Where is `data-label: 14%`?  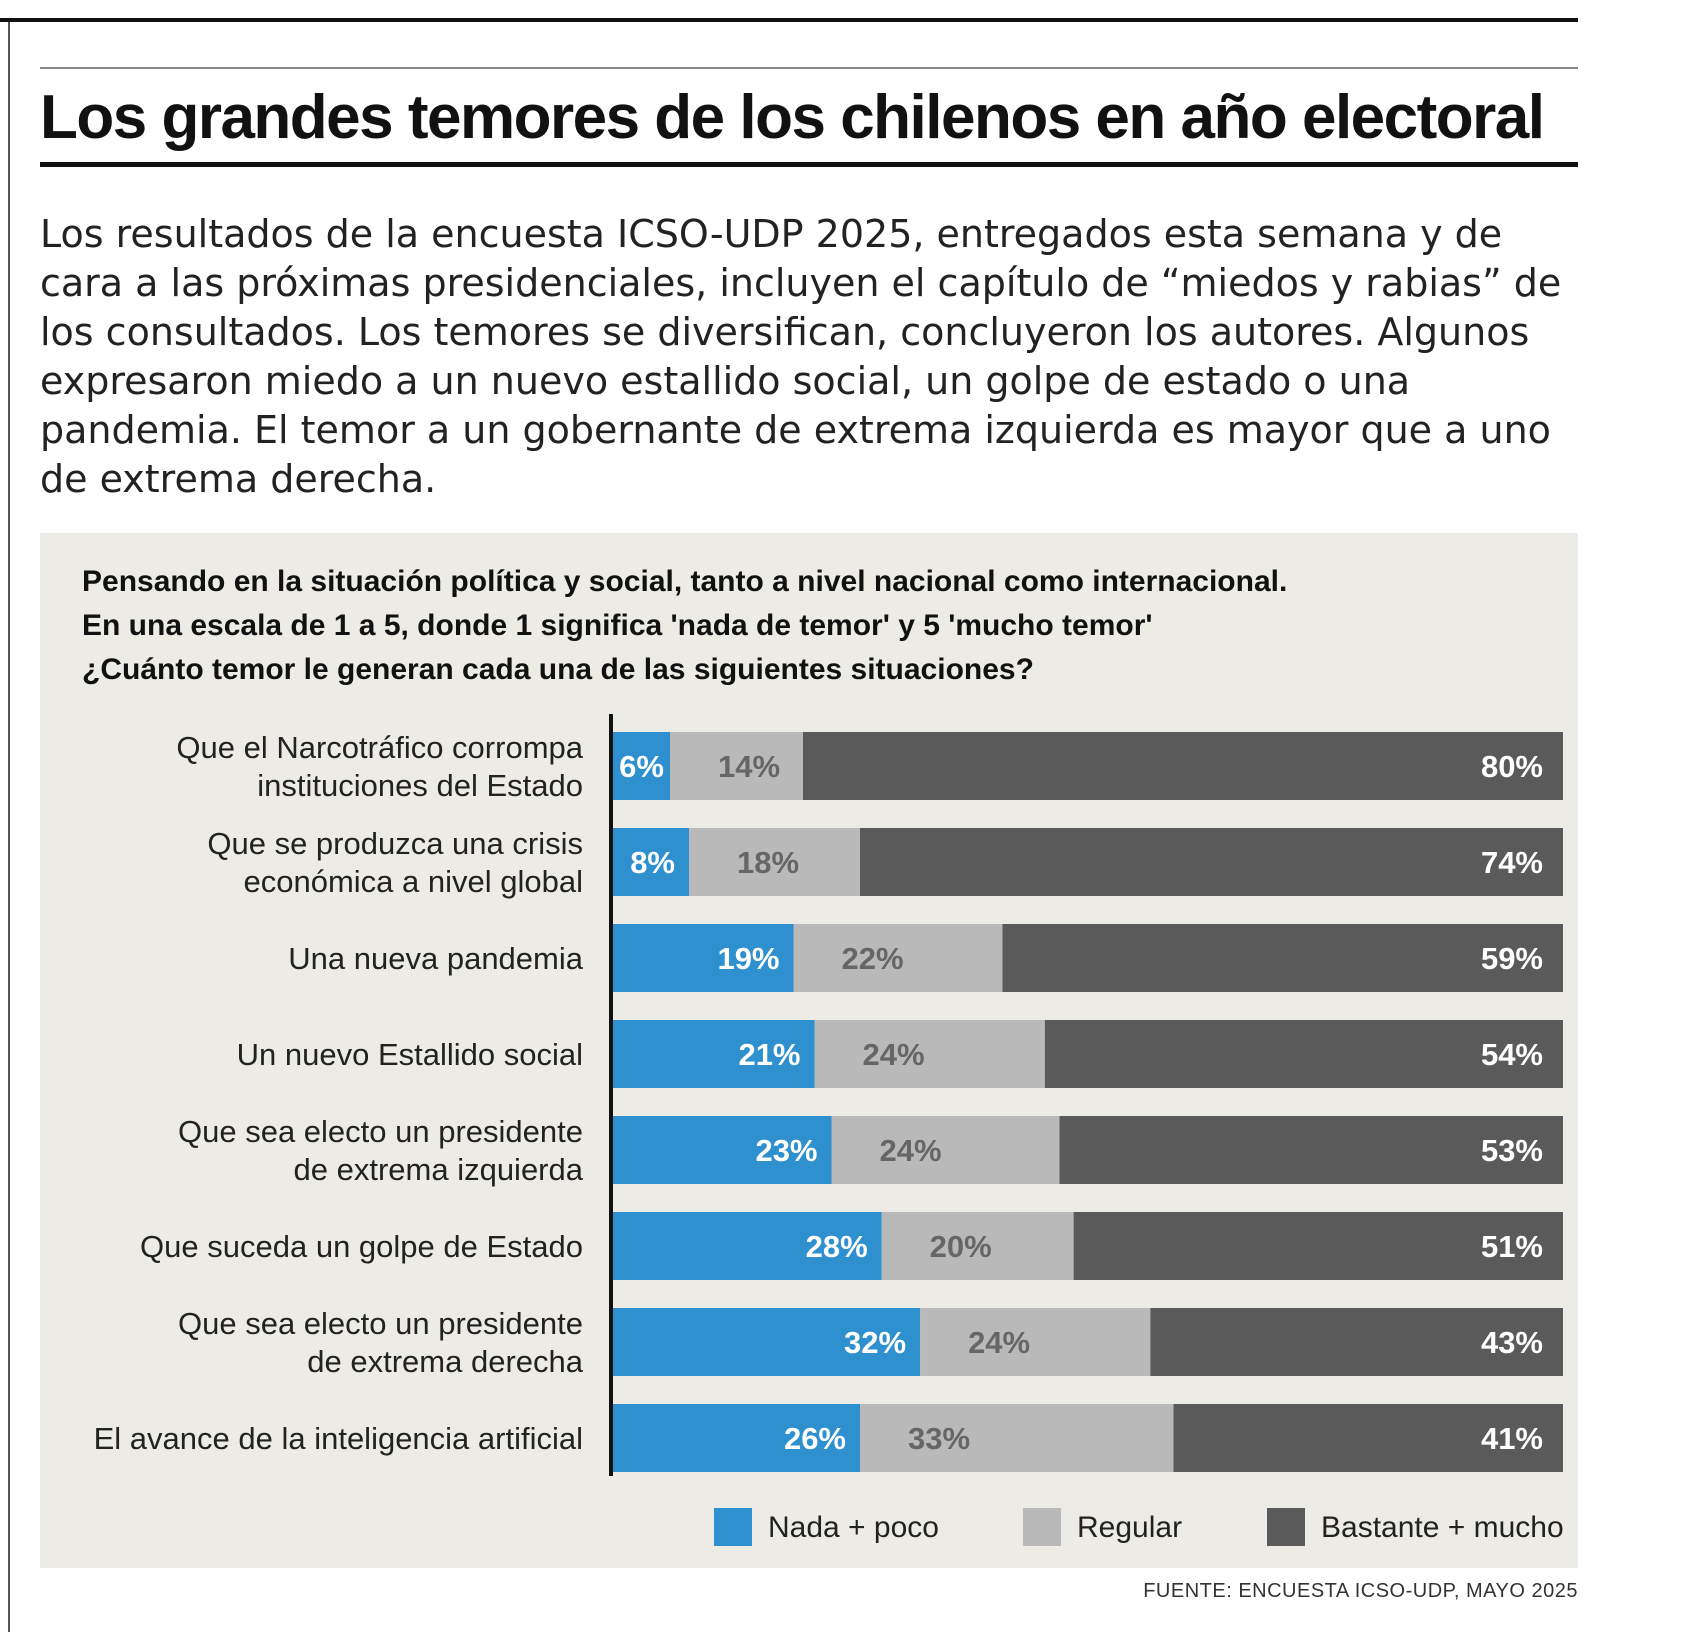 data-label: 14% is located at coordinates (749, 766).